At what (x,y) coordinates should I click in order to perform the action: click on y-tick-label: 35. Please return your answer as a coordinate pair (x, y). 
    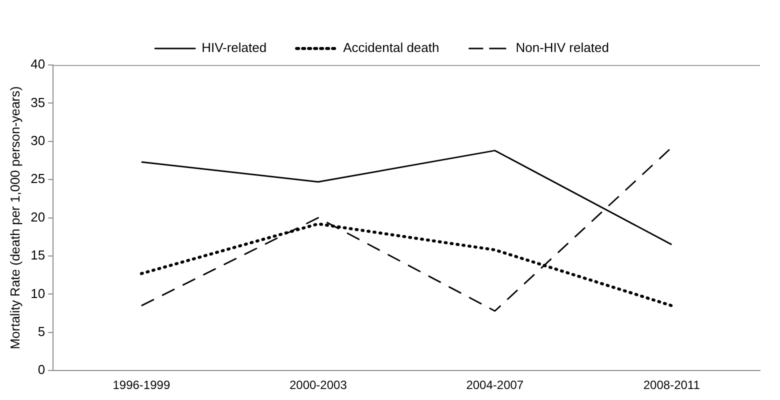
    Looking at the image, I should click on (38, 102).